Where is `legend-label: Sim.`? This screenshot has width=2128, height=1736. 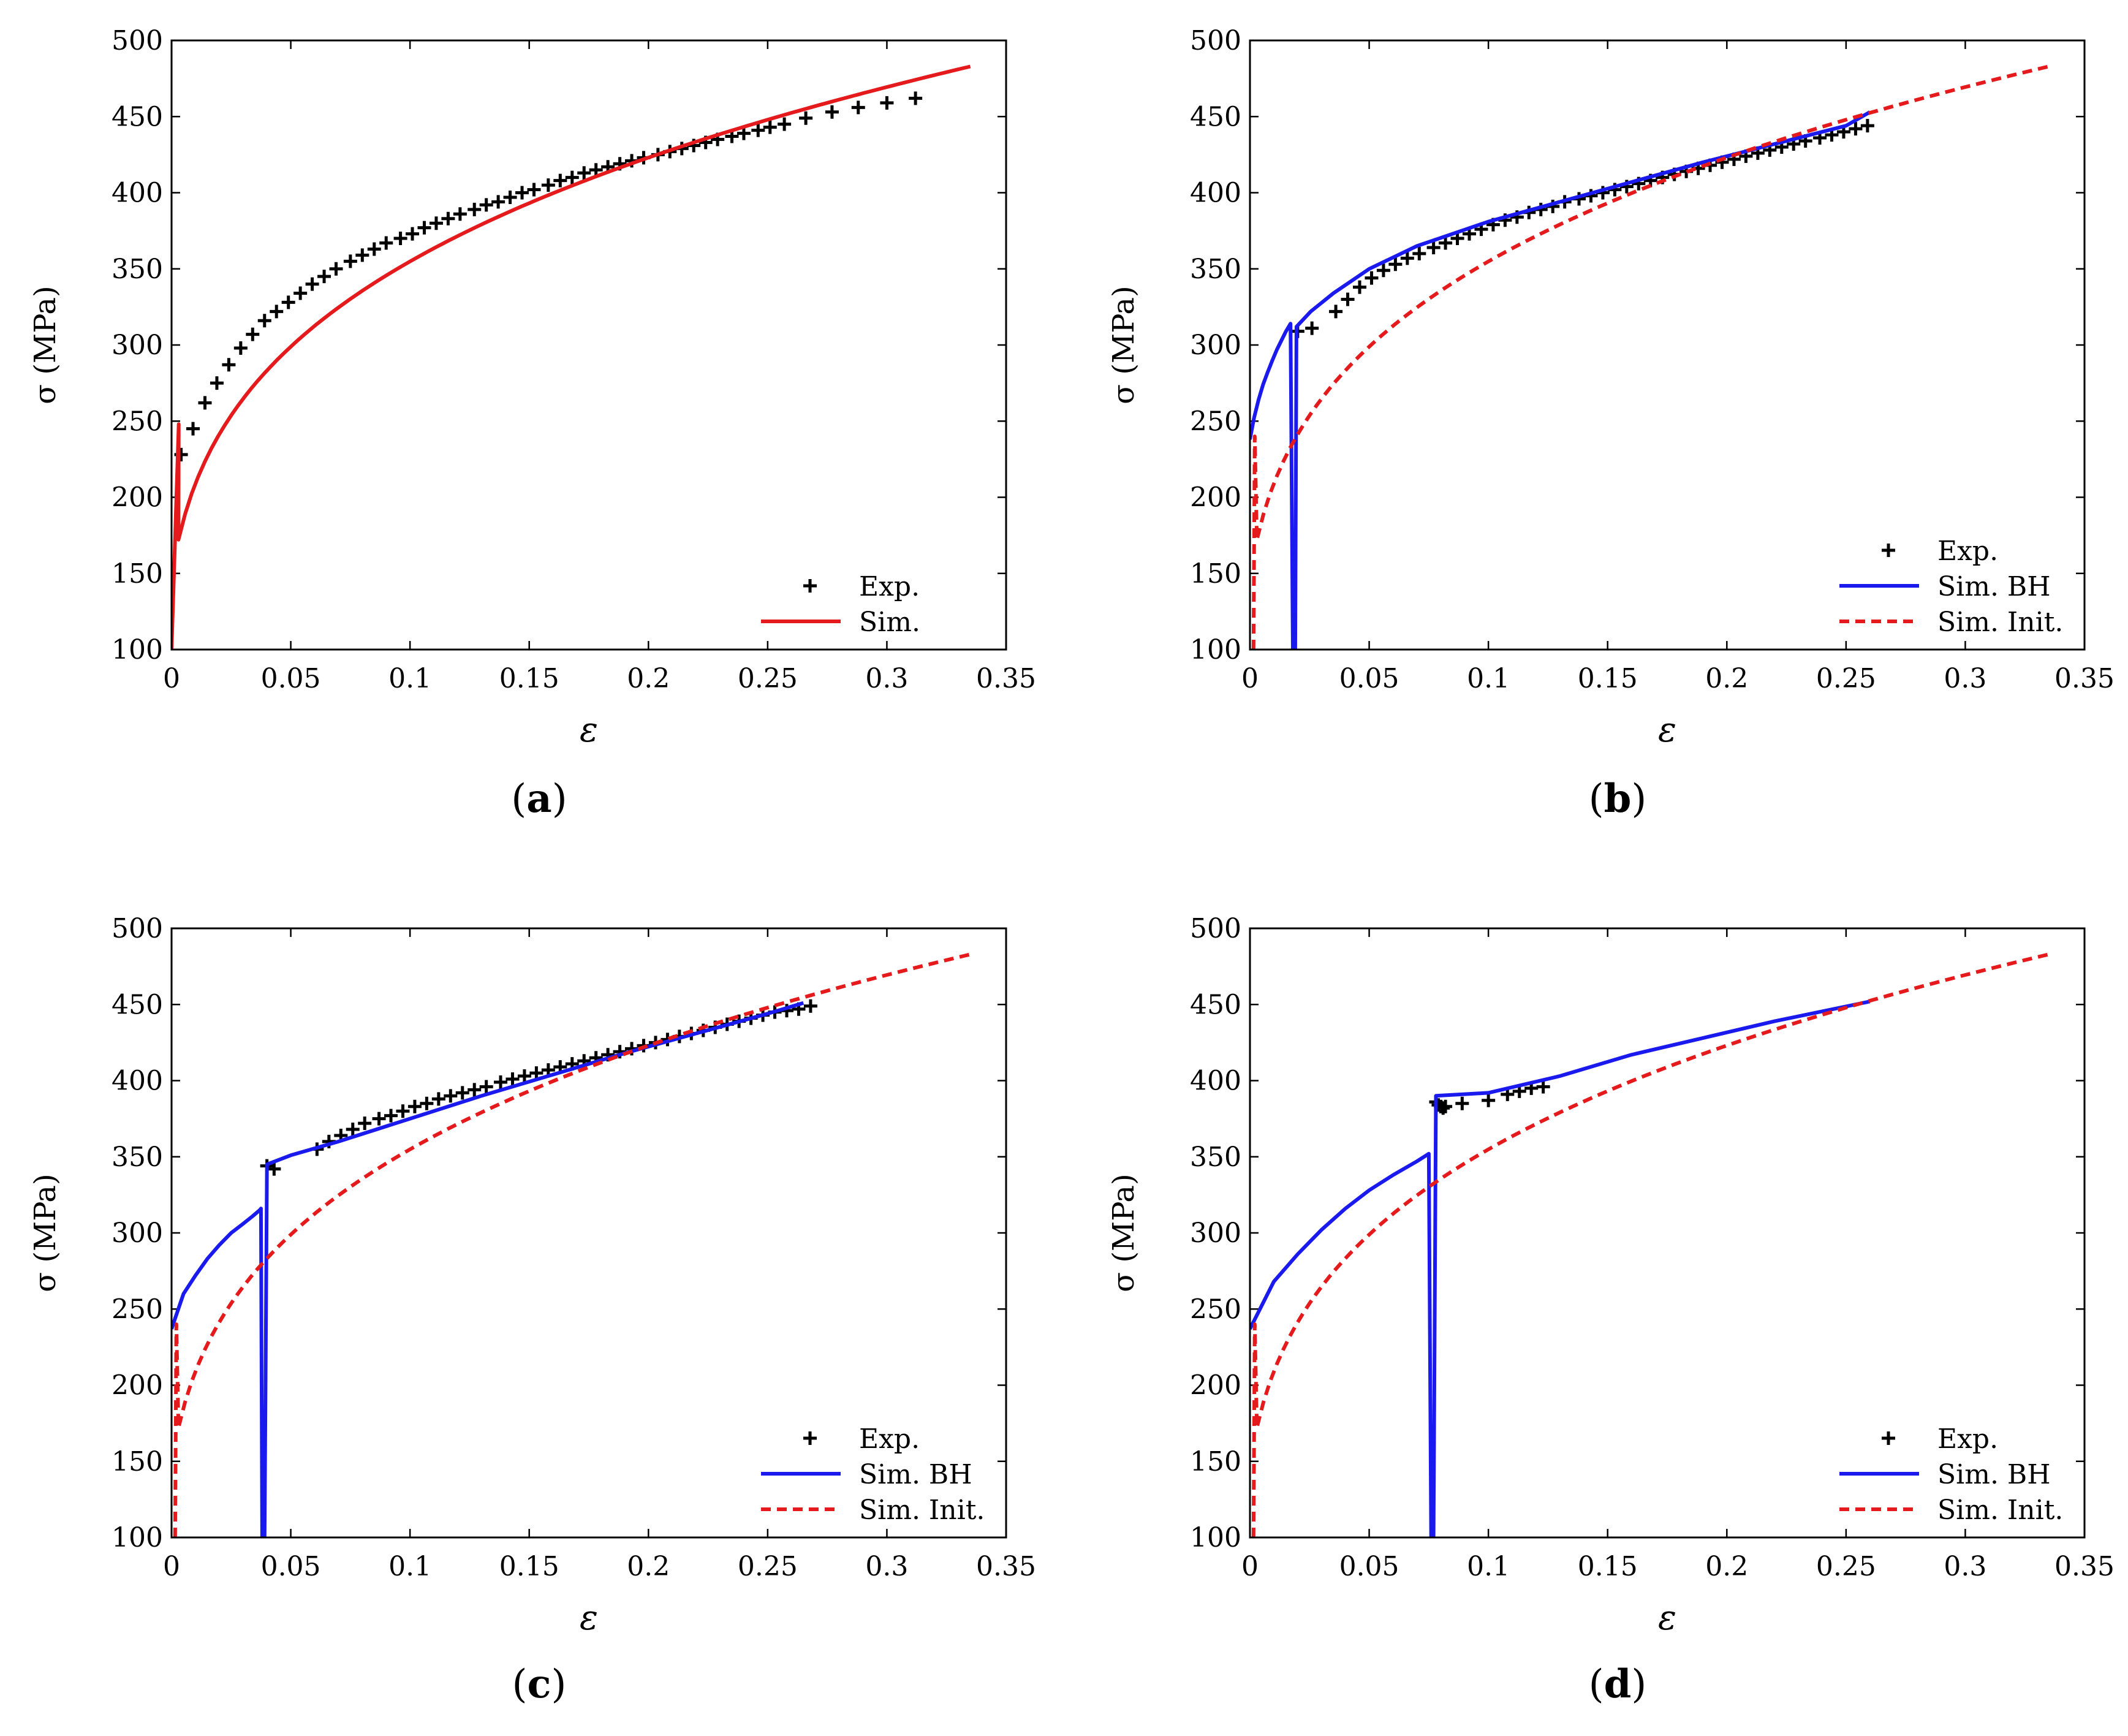 legend-label: Sim. is located at coordinates (889, 622).